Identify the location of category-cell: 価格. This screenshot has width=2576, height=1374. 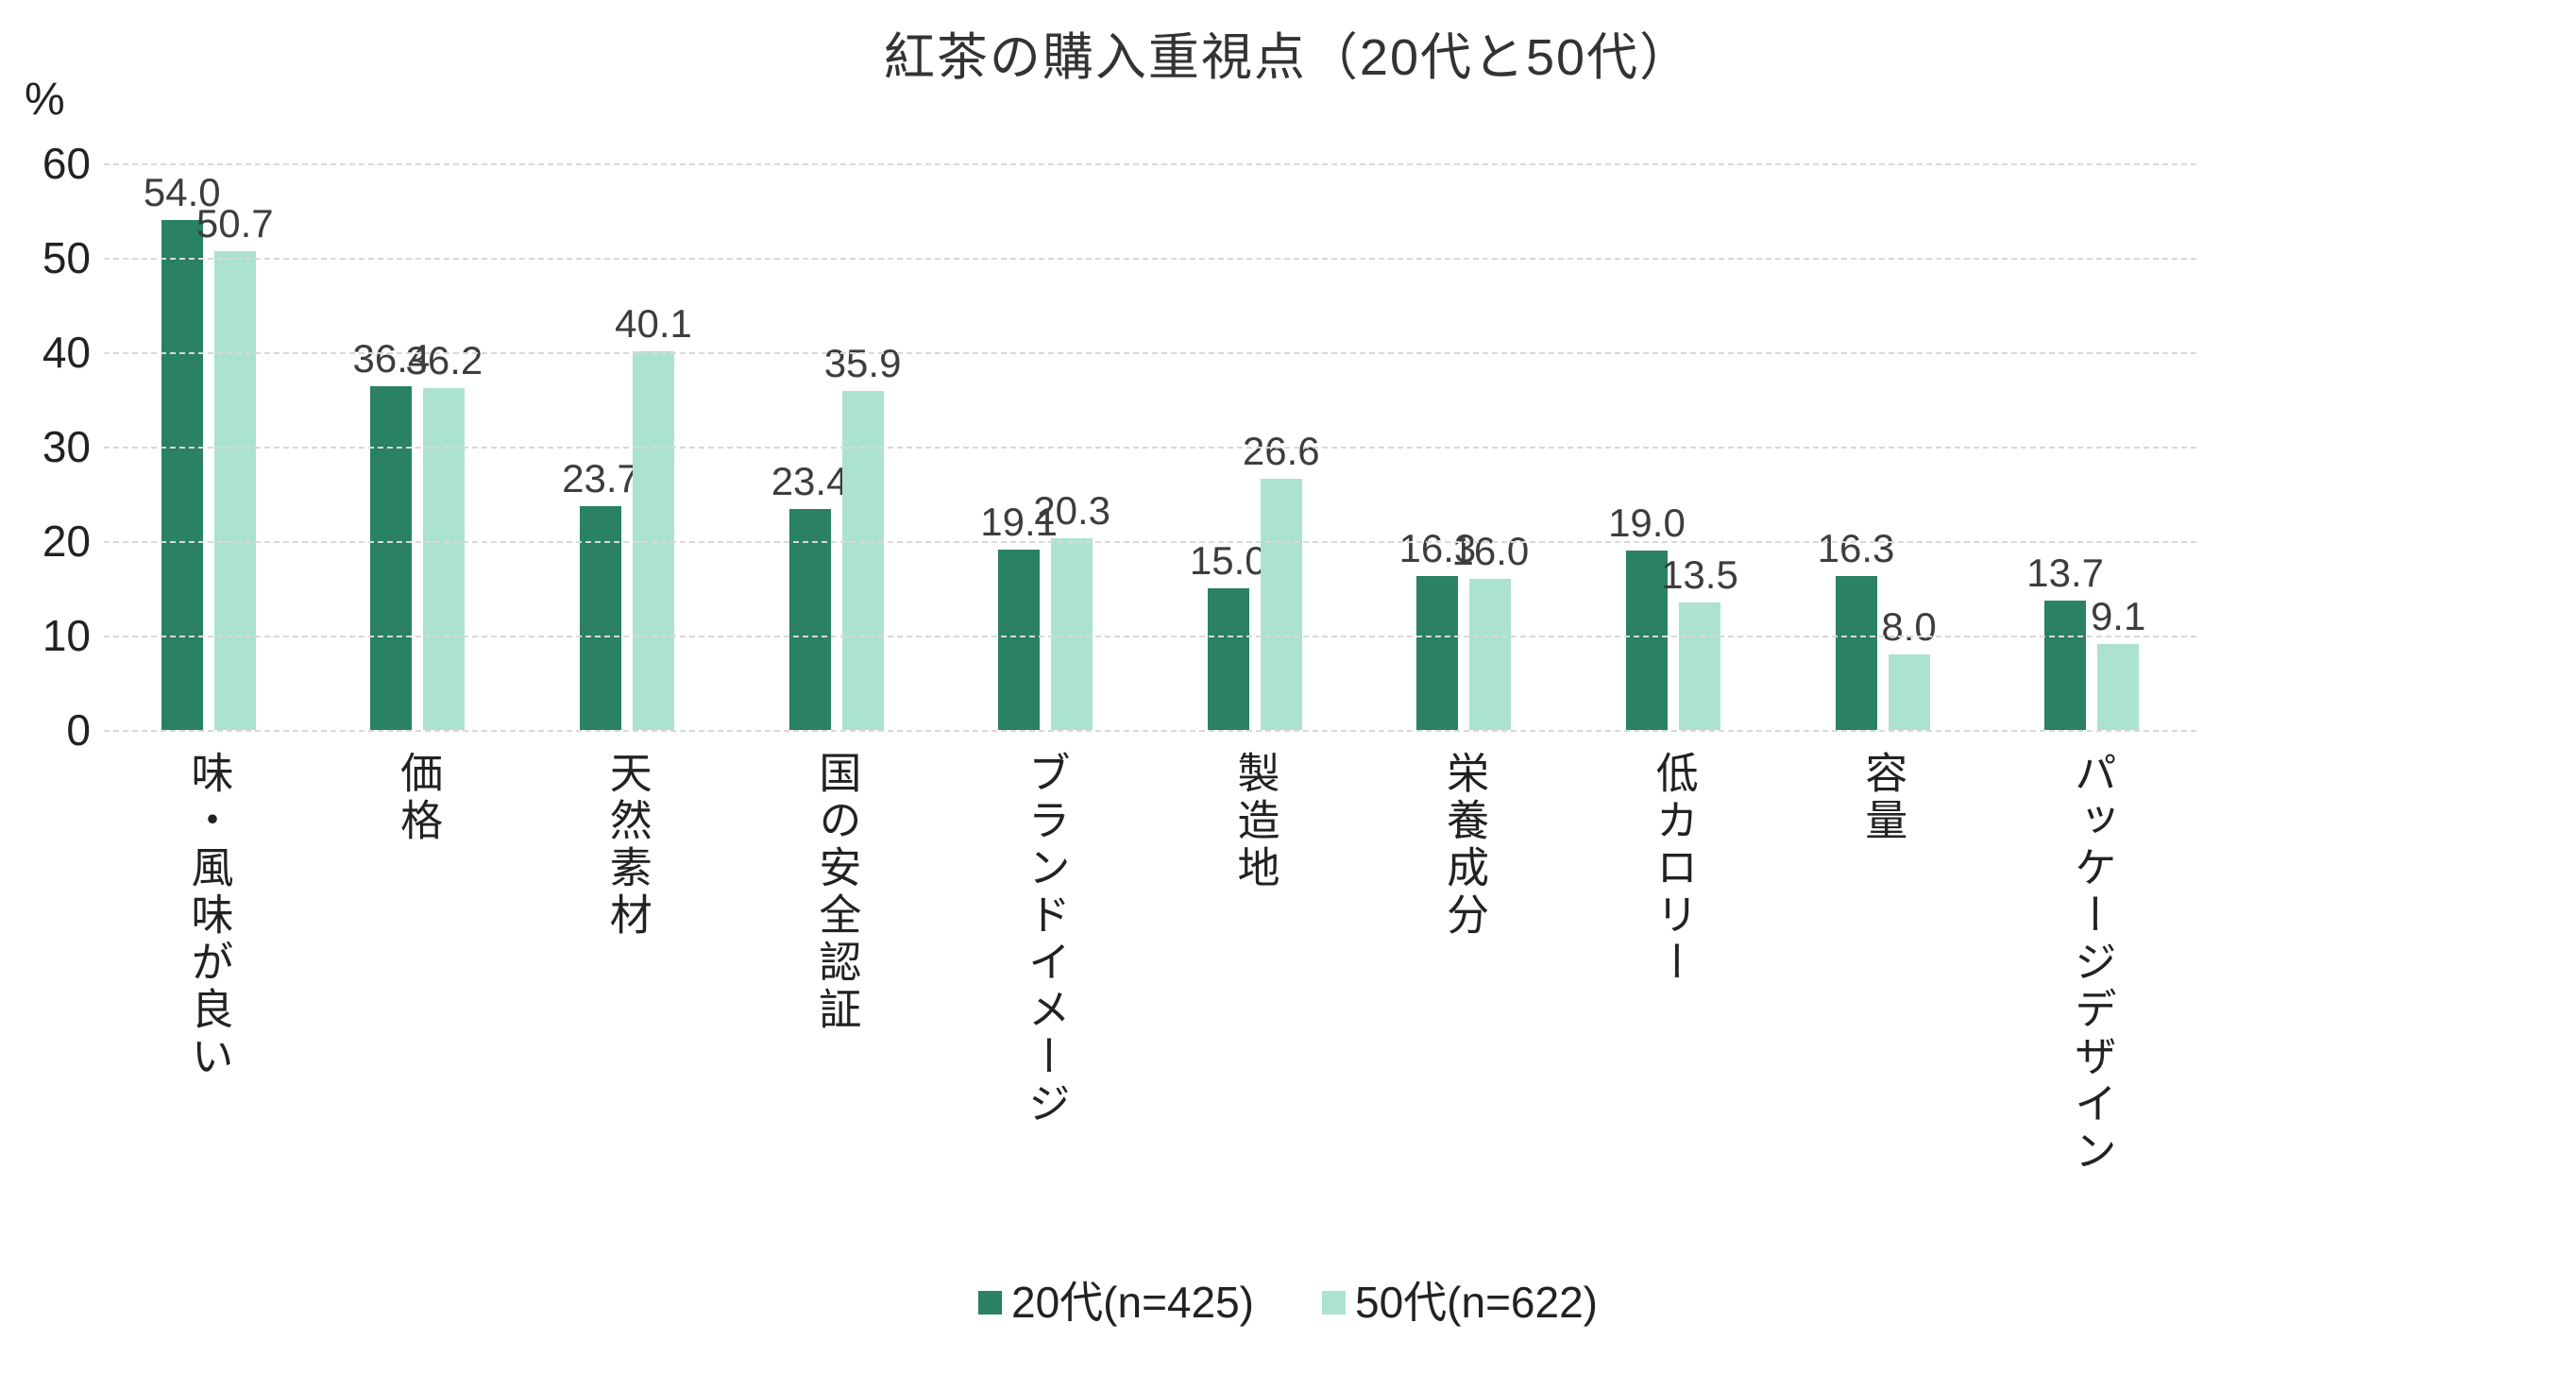
(418, 963).